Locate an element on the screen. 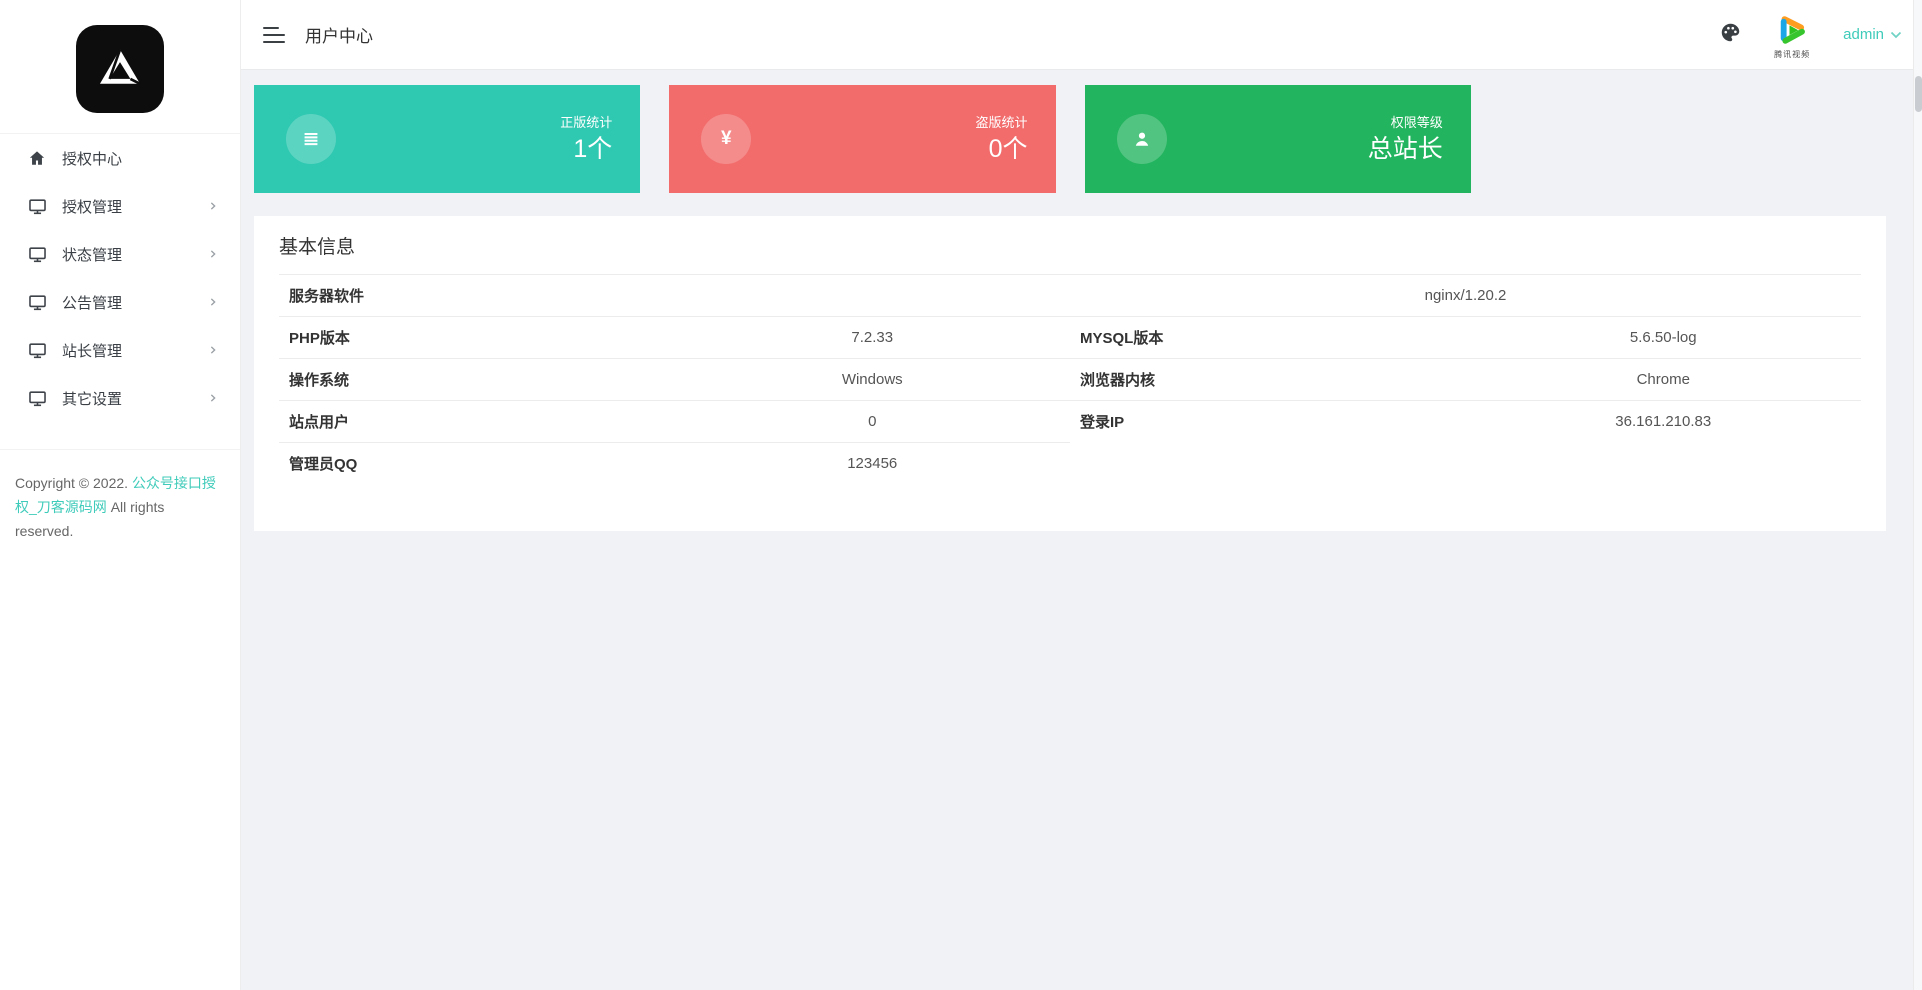 Image resolution: width=1922 pixels, height=990 pixels. table-row: 操作系统 Windows 浏览器内核 Chrome is located at coordinates (1070, 379).